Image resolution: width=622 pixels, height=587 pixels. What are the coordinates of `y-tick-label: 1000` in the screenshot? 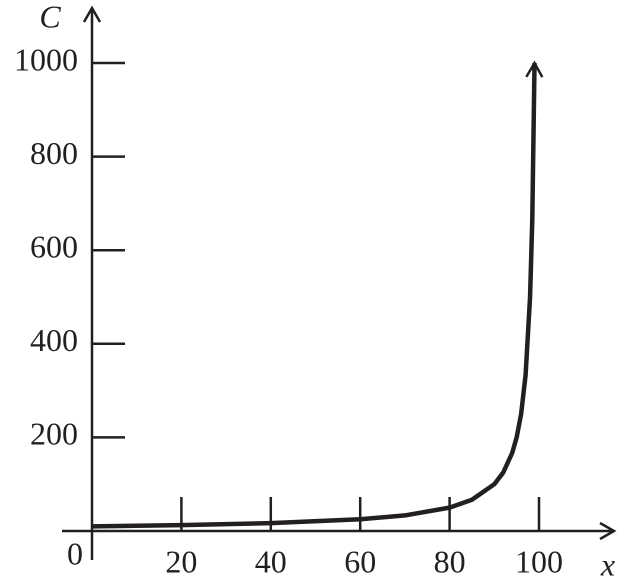 It's located at (46, 59).